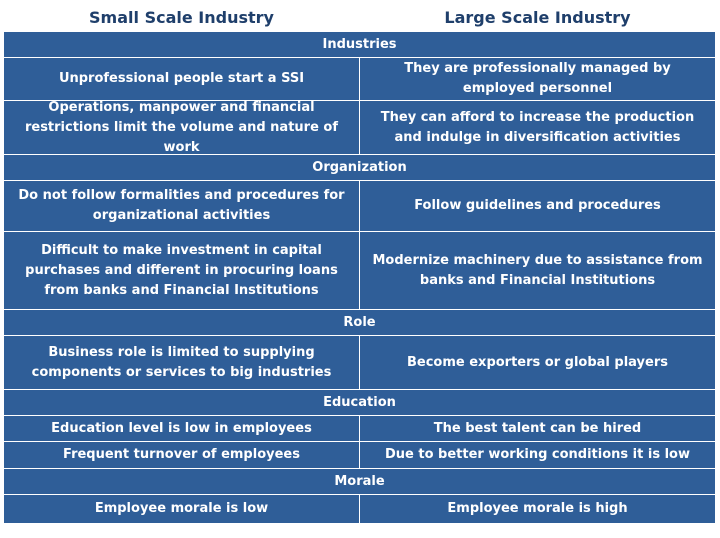  Describe the element at coordinates (537, 362) in the screenshot. I see `table-cell-large: Become exporters or global players` at that location.